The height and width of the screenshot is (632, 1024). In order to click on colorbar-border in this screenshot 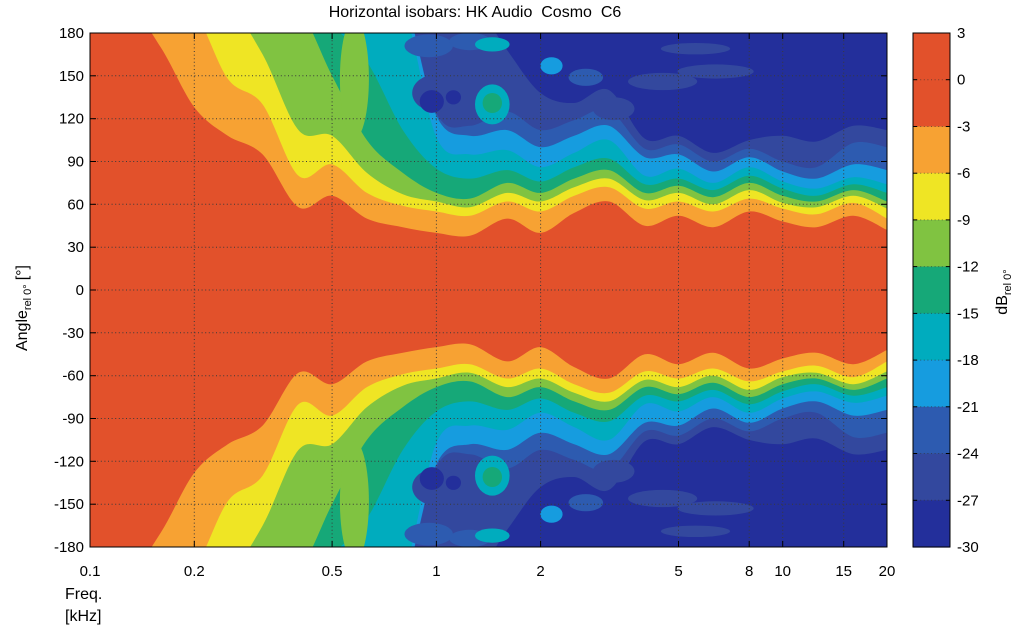, I will do `click(931, 290)`.